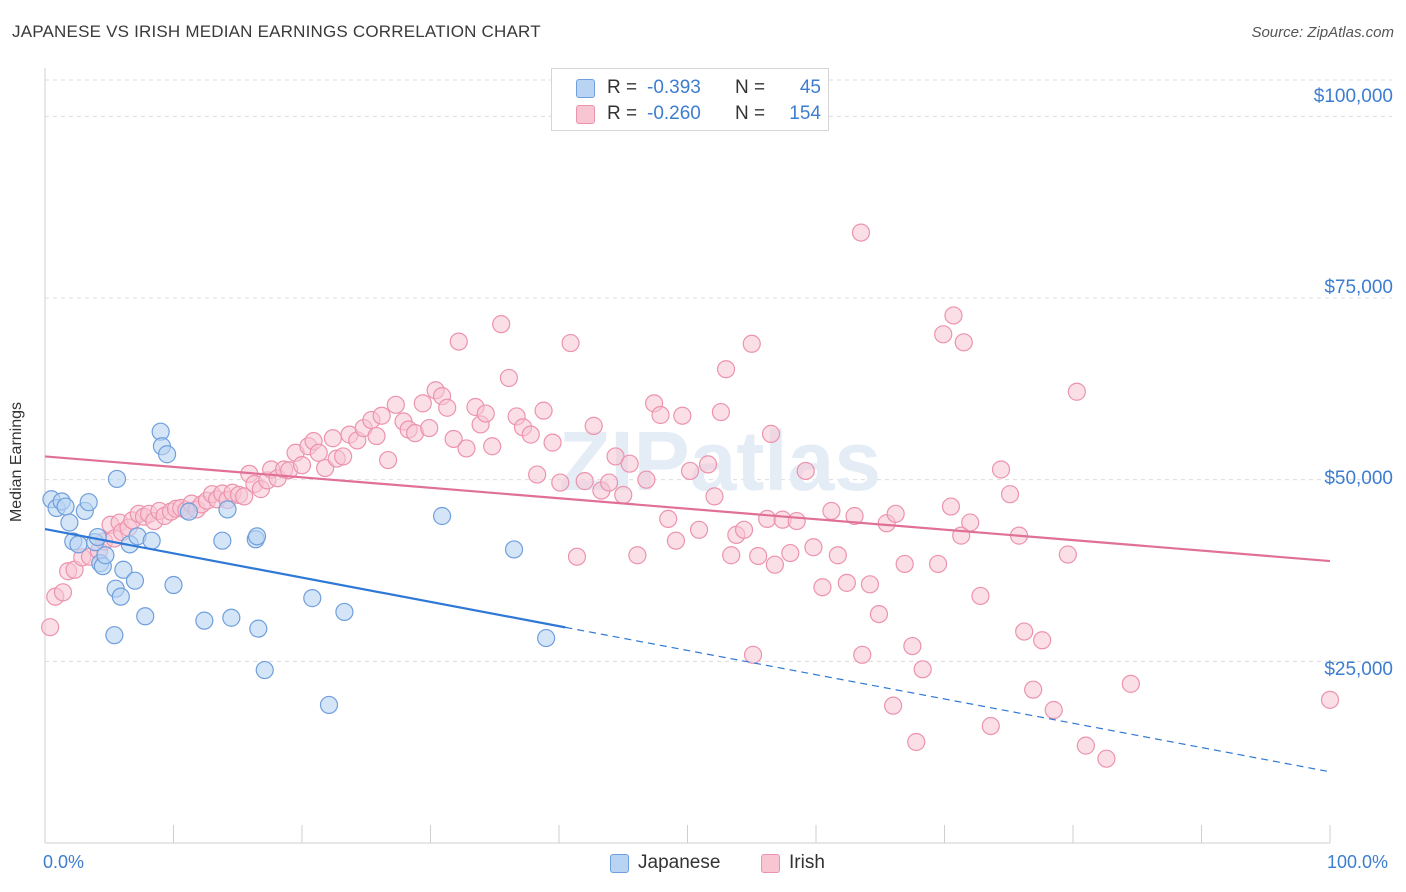 This screenshot has width=1406, height=892. Describe the element at coordinates (1358, 669) in the screenshot. I see `y-tick-label: $25,000` at that location.